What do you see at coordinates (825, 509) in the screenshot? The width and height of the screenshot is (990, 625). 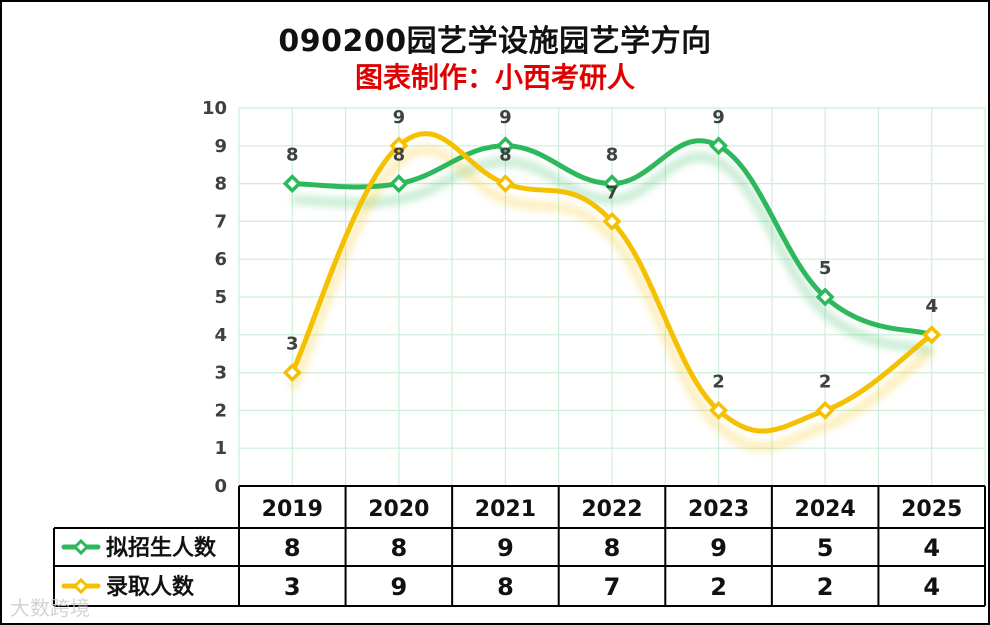 I see `x-tick-label: 2024` at bounding box center [825, 509].